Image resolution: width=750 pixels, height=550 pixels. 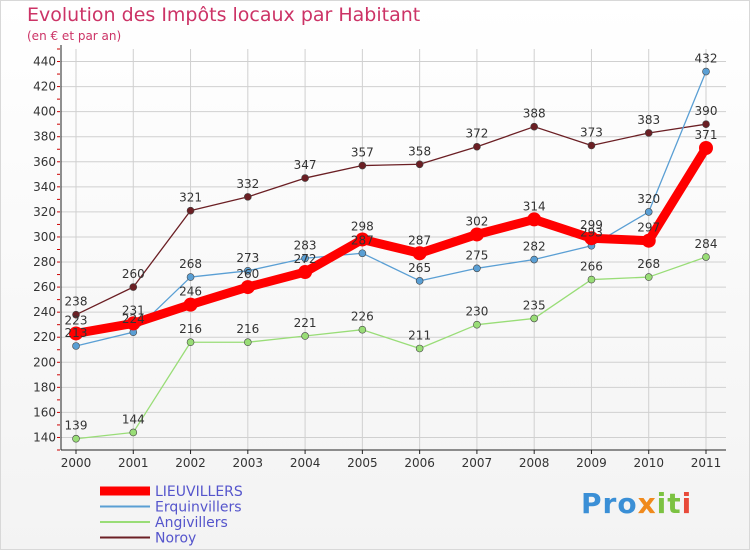 I want to click on data-label-lieuvillers: 231, so click(x=133, y=310).